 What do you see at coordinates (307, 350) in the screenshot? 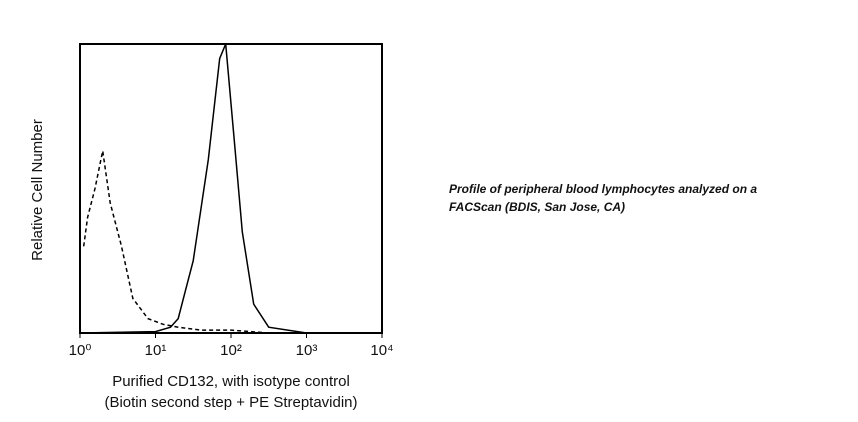
I see `x-tick-label: 10³` at bounding box center [307, 350].